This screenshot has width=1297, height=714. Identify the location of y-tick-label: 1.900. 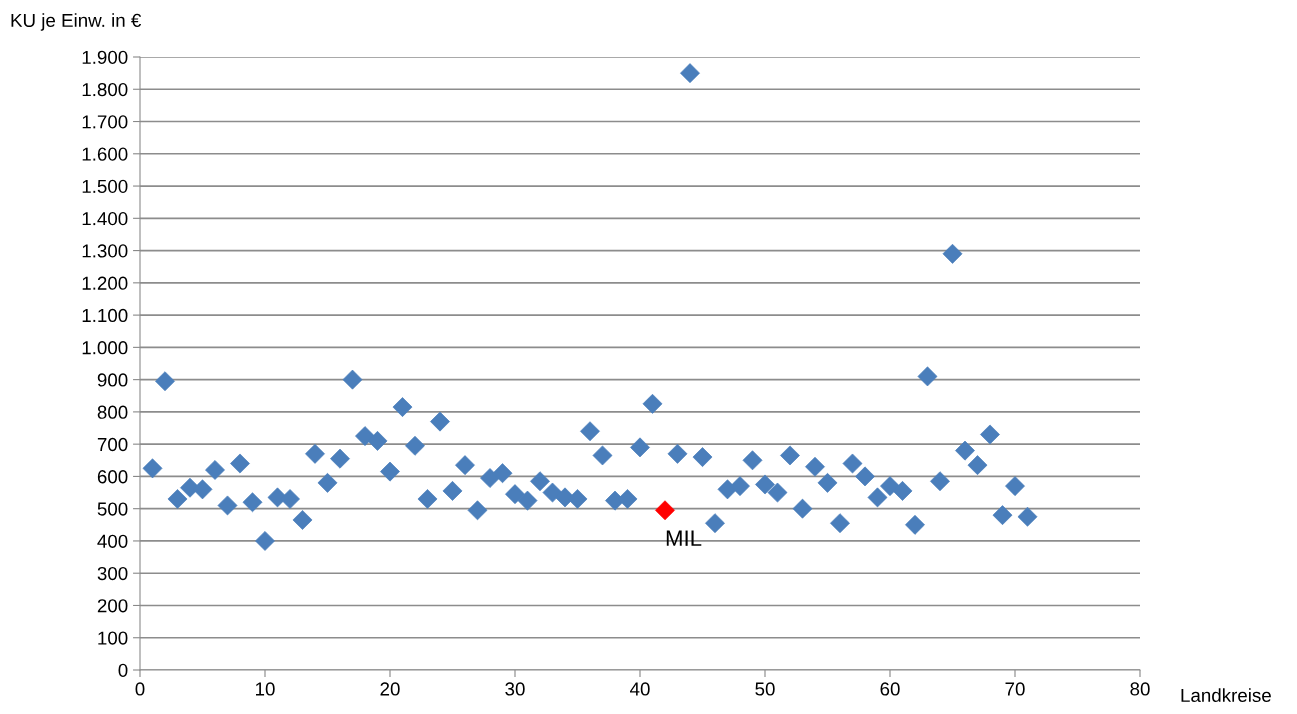
(105, 57).